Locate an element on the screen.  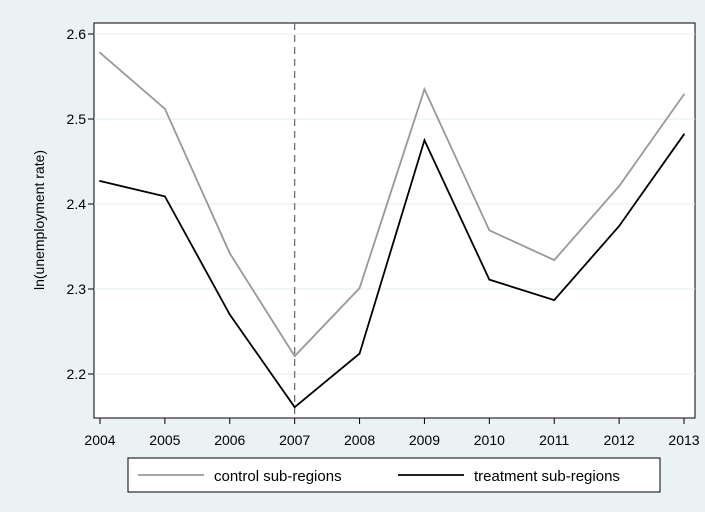
legend-label-treatment: treatment sub-regions is located at coordinates (547, 476).